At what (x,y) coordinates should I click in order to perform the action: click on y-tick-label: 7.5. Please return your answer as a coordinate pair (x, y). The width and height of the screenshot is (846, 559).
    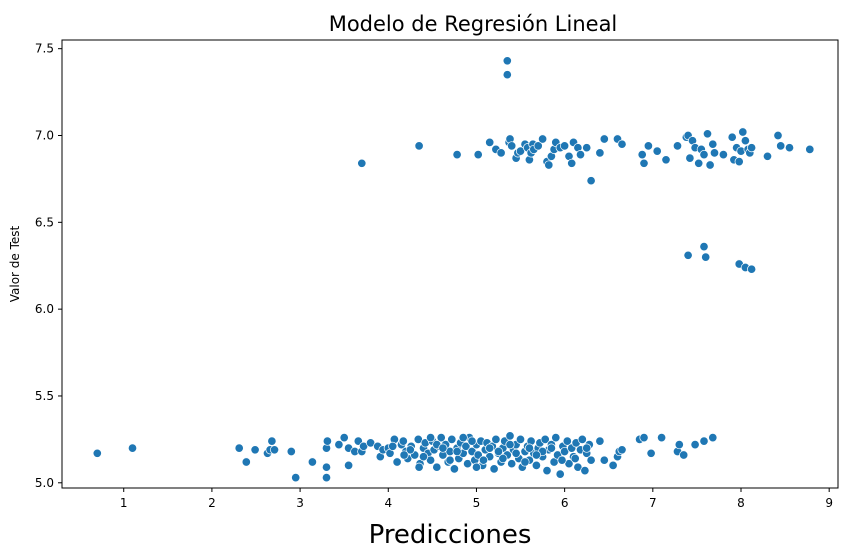
    Looking at the image, I should click on (44, 49).